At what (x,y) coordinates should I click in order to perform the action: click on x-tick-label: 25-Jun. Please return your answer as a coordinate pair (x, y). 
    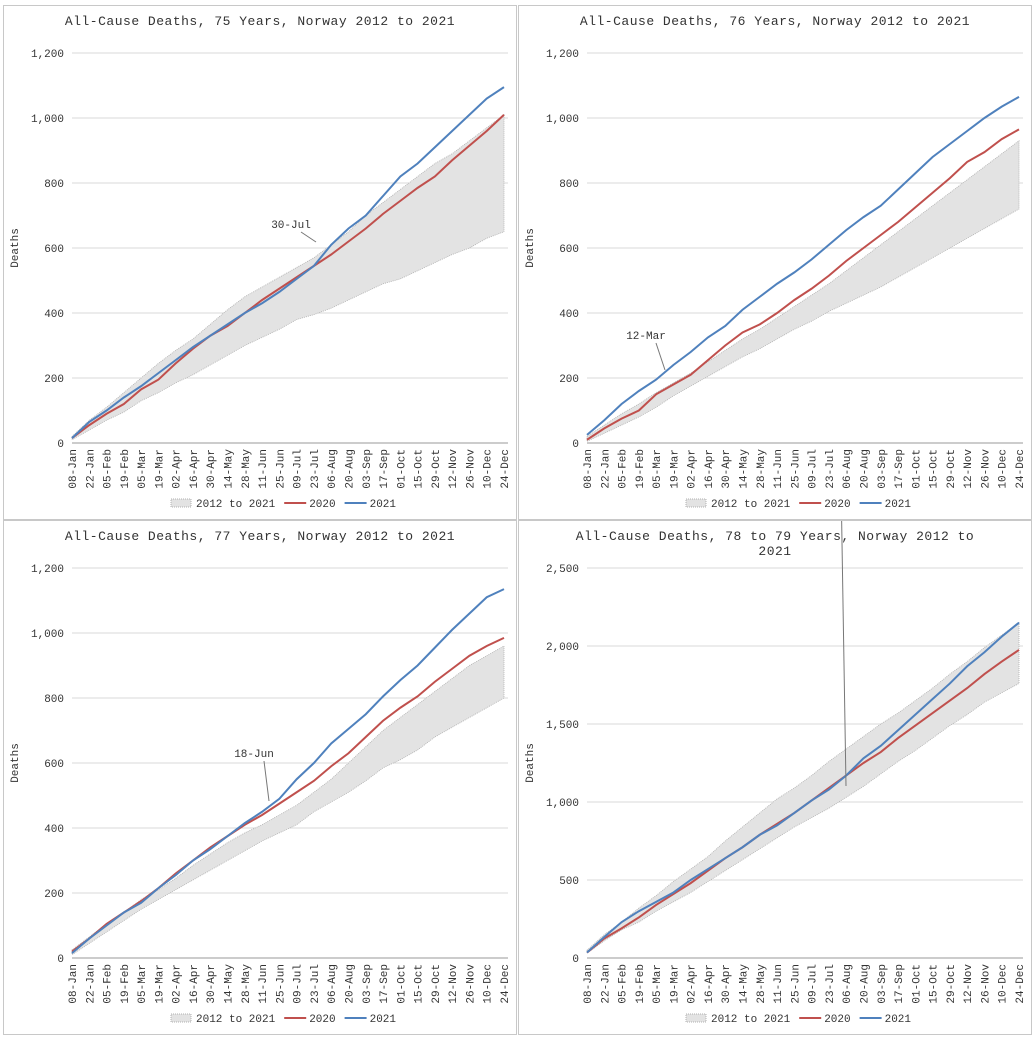
    Looking at the image, I should click on (281, 984).